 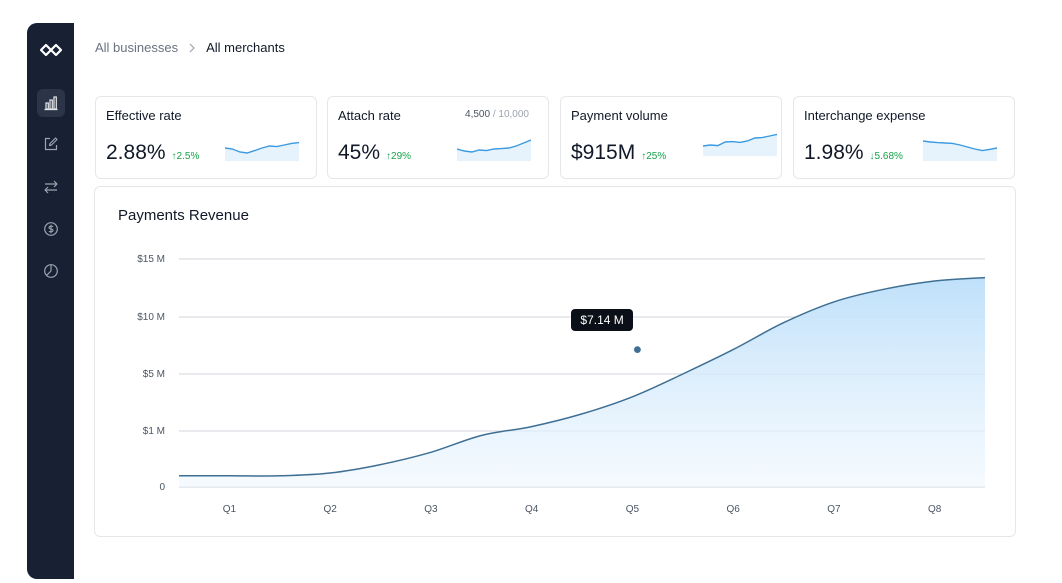 I want to click on nav-transfers, so click(x=51, y=187).